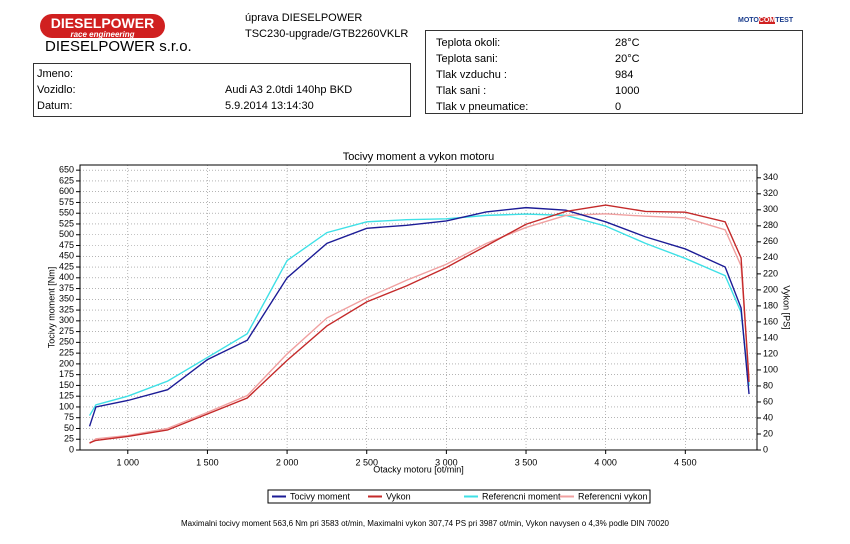 This screenshot has height=544, width=850. Describe the element at coordinates (66, 363) in the screenshot. I see `y-tick-label: 200` at that location.